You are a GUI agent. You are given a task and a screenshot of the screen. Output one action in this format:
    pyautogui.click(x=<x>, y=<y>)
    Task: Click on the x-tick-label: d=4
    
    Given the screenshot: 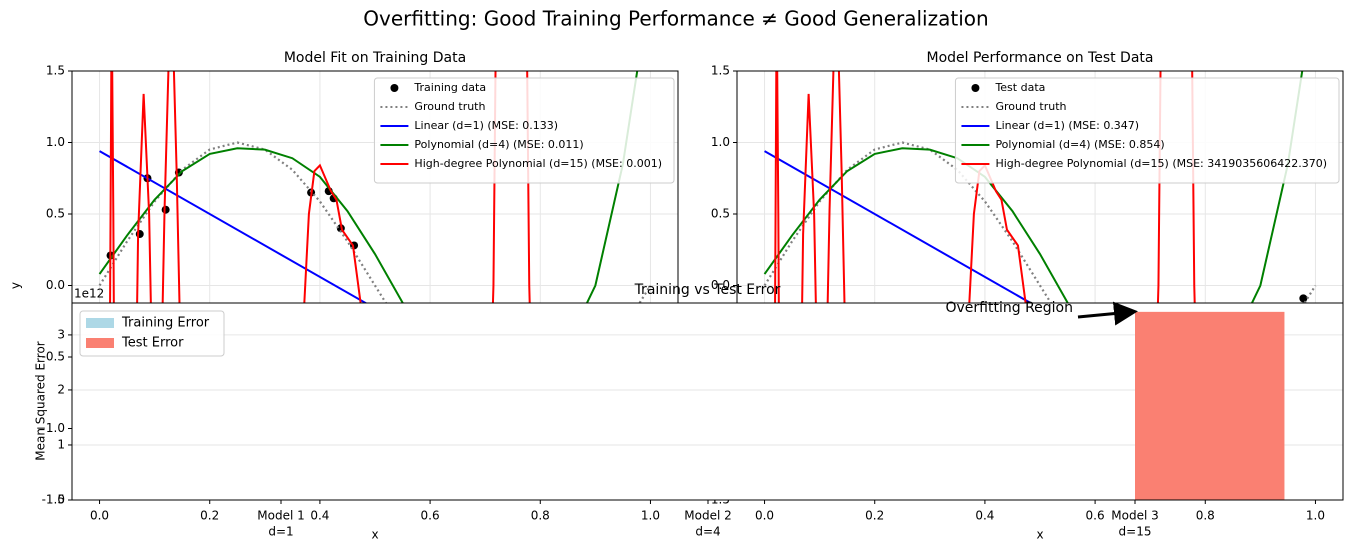 What is the action you would take?
    pyautogui.click(x=707, y=532)
    